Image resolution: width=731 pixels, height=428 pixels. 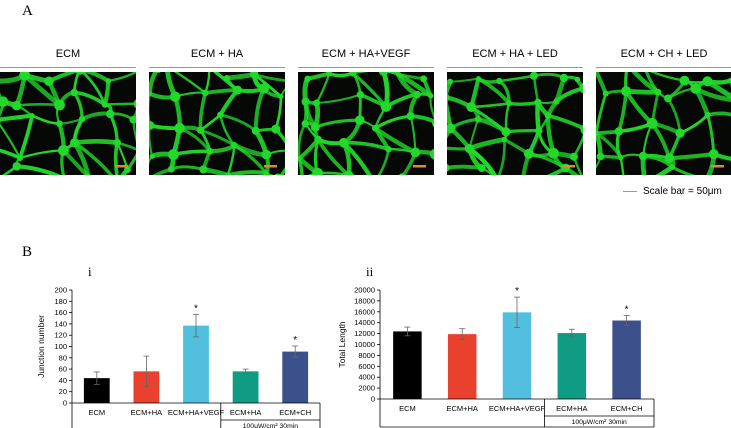 I want to click on chart-i-sublabel: i, so click(x=90, y=271).